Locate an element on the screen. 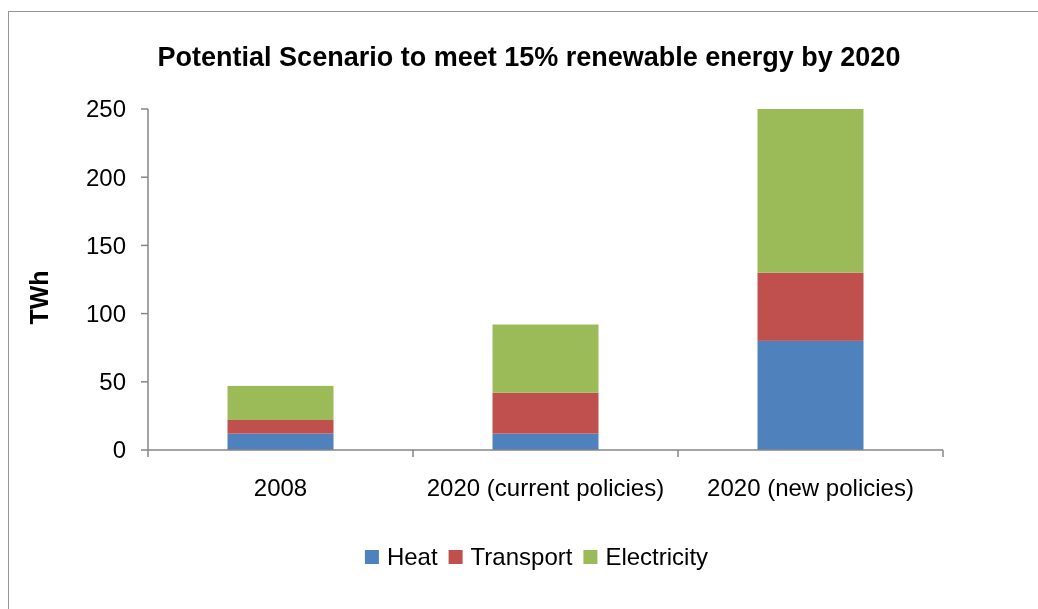  chart-title: Potential Scenario to meet 15% renewable energy by 2020 is located at coordinates (529, 57).